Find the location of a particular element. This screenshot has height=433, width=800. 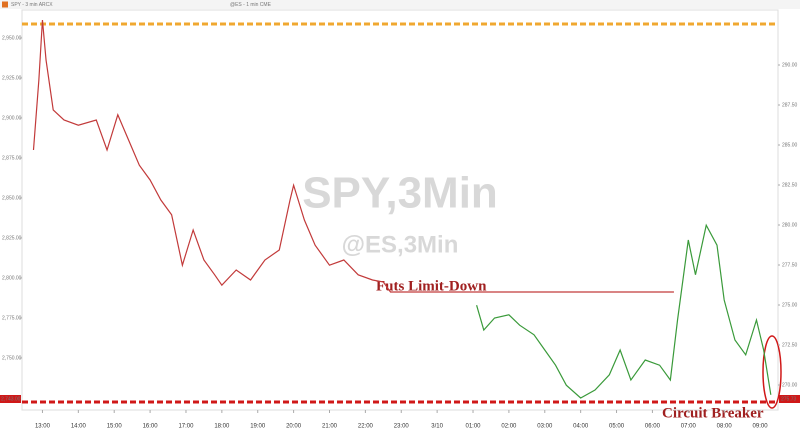

y-tick-label: 2,750.00 is located at coordinates (12, 358).